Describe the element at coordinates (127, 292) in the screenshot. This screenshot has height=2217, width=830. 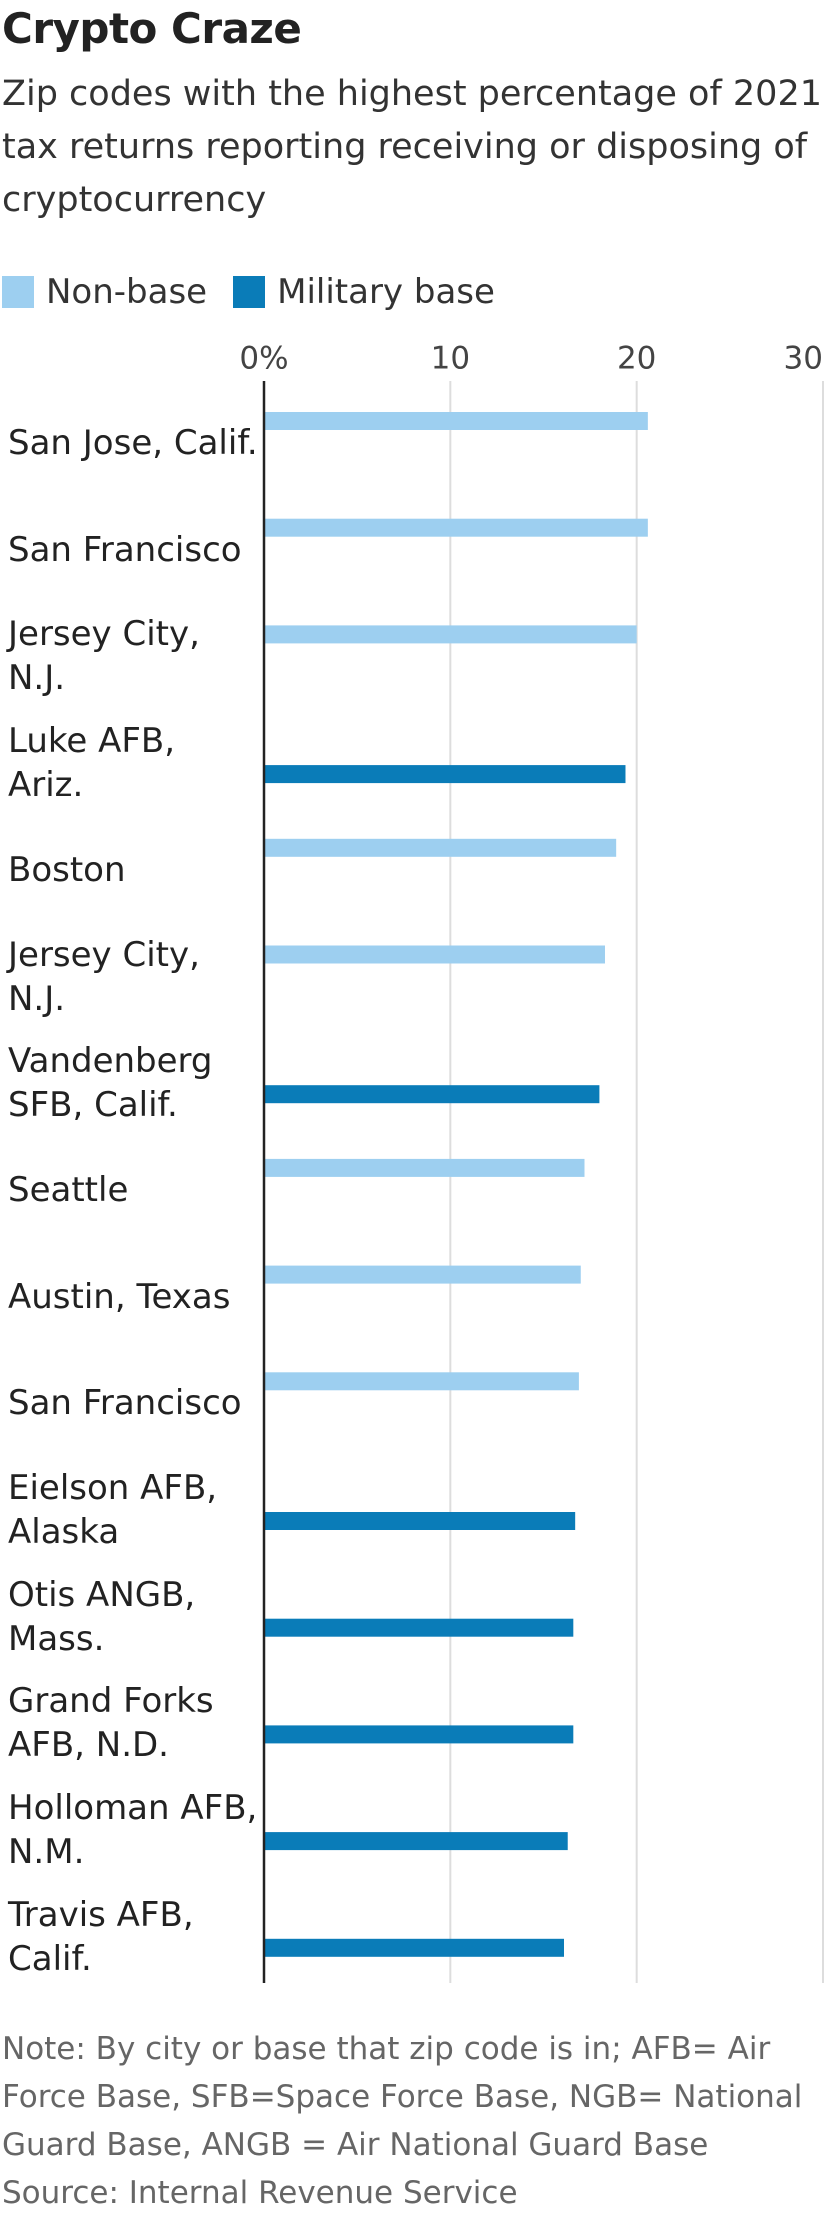
I see `legend-label: Non-base` at that location.